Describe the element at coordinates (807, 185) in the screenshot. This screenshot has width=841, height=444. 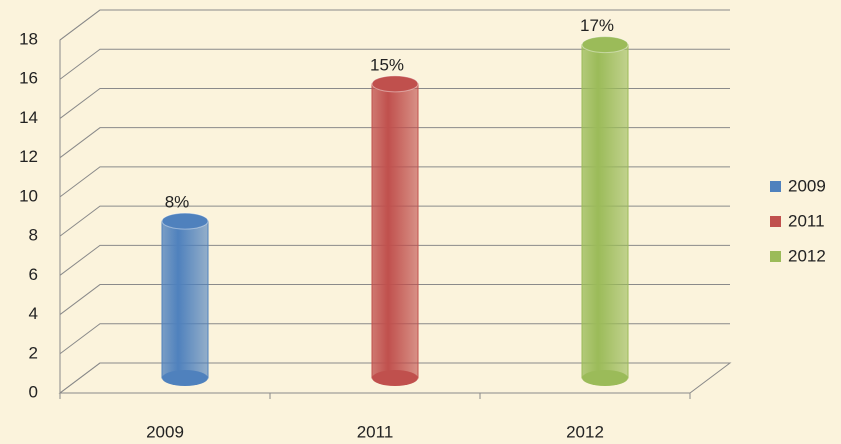
I see `legend-label: 2009` at that location.